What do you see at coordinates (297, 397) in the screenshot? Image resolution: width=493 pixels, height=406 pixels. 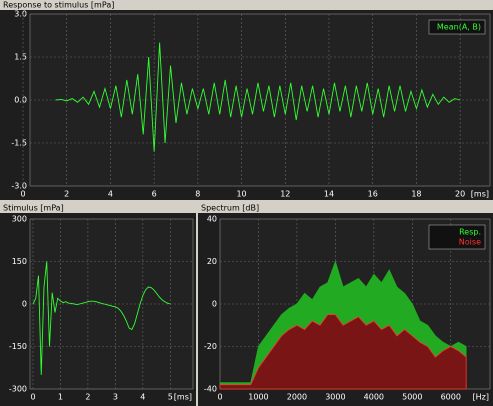 I see `x-tick-label: 2000` at bounding box center [297, 397].